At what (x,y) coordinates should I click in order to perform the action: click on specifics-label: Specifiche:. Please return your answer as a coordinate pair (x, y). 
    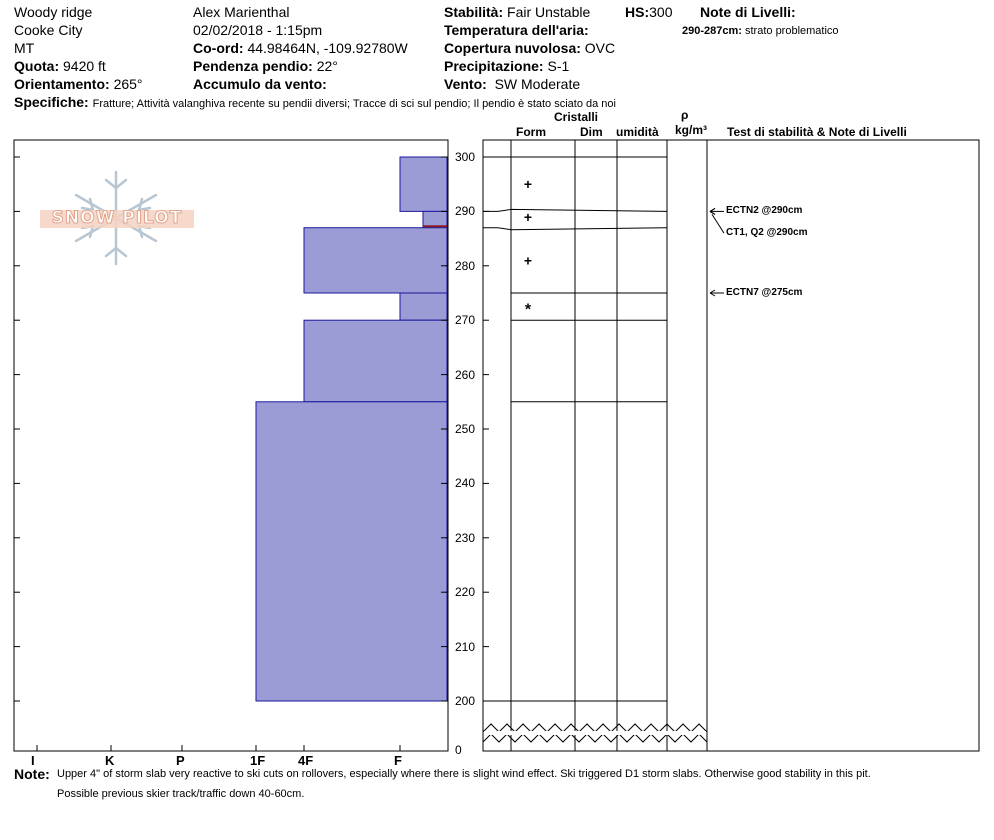
    Looking at the image, I should click on (51, 102).